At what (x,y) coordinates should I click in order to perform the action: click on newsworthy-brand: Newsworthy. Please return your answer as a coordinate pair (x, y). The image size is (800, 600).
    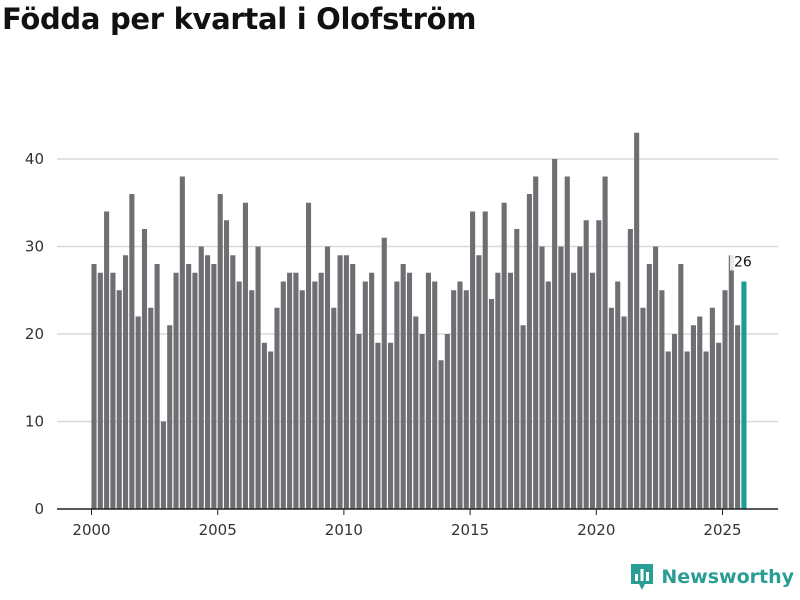
    Looking at the image, I should click on (711, 577).